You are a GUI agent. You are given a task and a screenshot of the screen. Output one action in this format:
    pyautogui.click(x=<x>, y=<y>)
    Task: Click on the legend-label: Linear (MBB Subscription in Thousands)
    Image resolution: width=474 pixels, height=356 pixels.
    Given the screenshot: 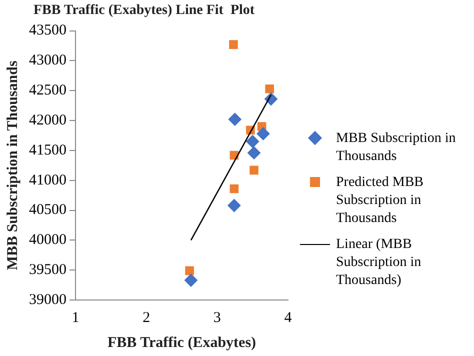 What is the action you would take?
    pyautogui.click(x=379, y=263)
    